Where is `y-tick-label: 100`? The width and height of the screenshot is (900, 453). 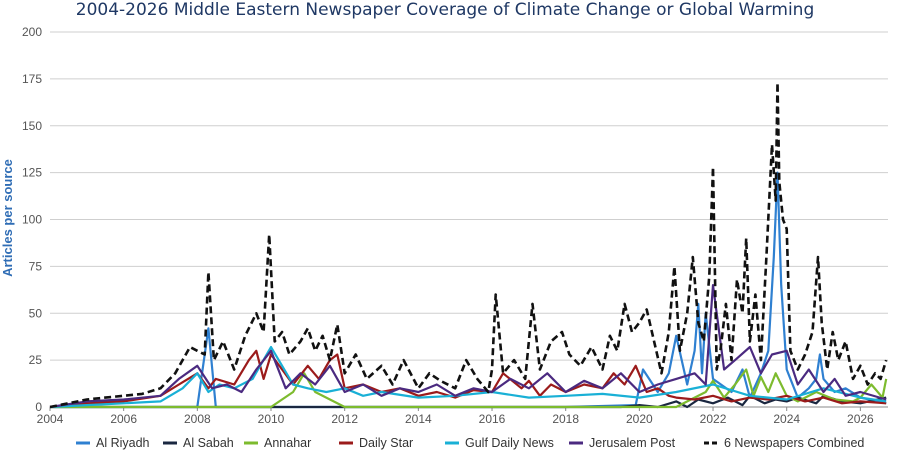 y-tick-label: 100 is located at coordinates (32, 220).